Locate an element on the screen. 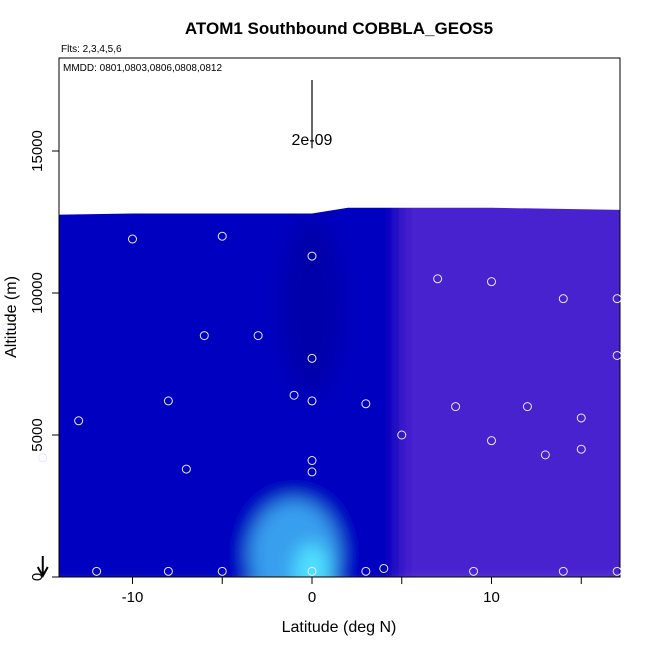 The image size is (650, 650). y-tick-label: 0 is located at coordinates (37, 577).